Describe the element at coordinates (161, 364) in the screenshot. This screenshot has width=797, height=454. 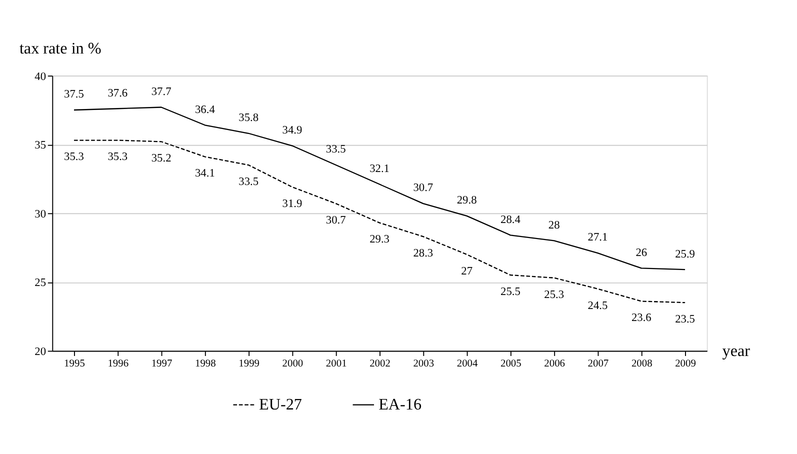
I see `x-tick-label: 1997` at that location.